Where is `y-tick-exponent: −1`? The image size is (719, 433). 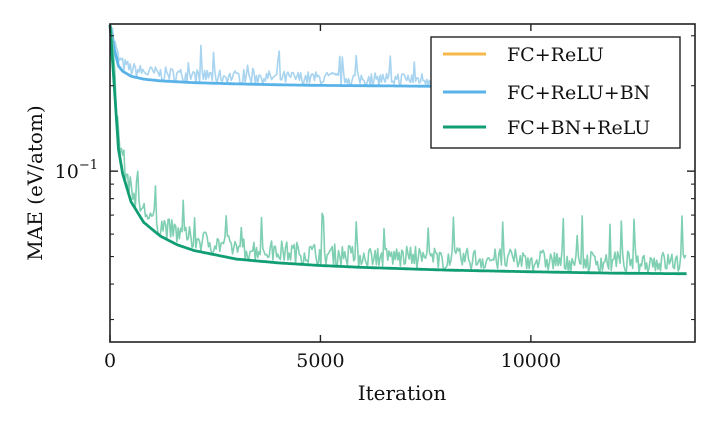 y-tick-exponent: −1 is located at coordinates (88, 165).